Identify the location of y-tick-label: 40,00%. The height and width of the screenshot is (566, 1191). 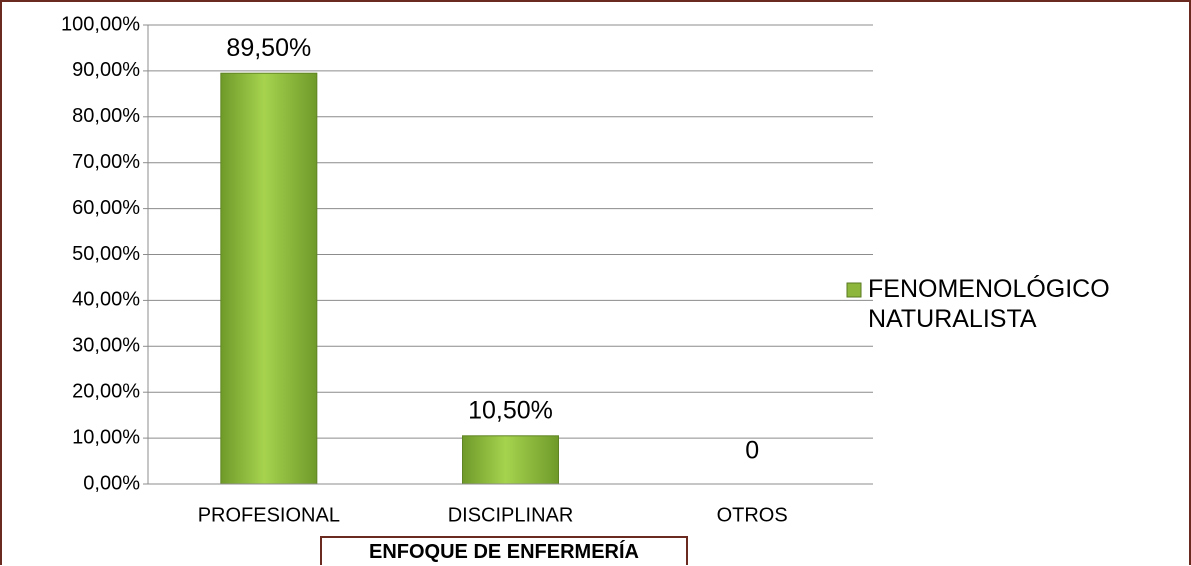
(106, 300).